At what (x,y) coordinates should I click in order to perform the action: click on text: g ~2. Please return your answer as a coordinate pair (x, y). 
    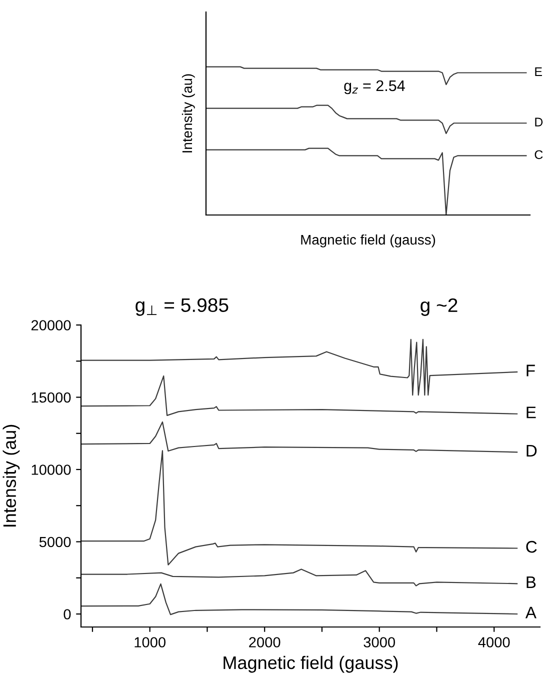
    Looking at the image, I should click on (439, 307).